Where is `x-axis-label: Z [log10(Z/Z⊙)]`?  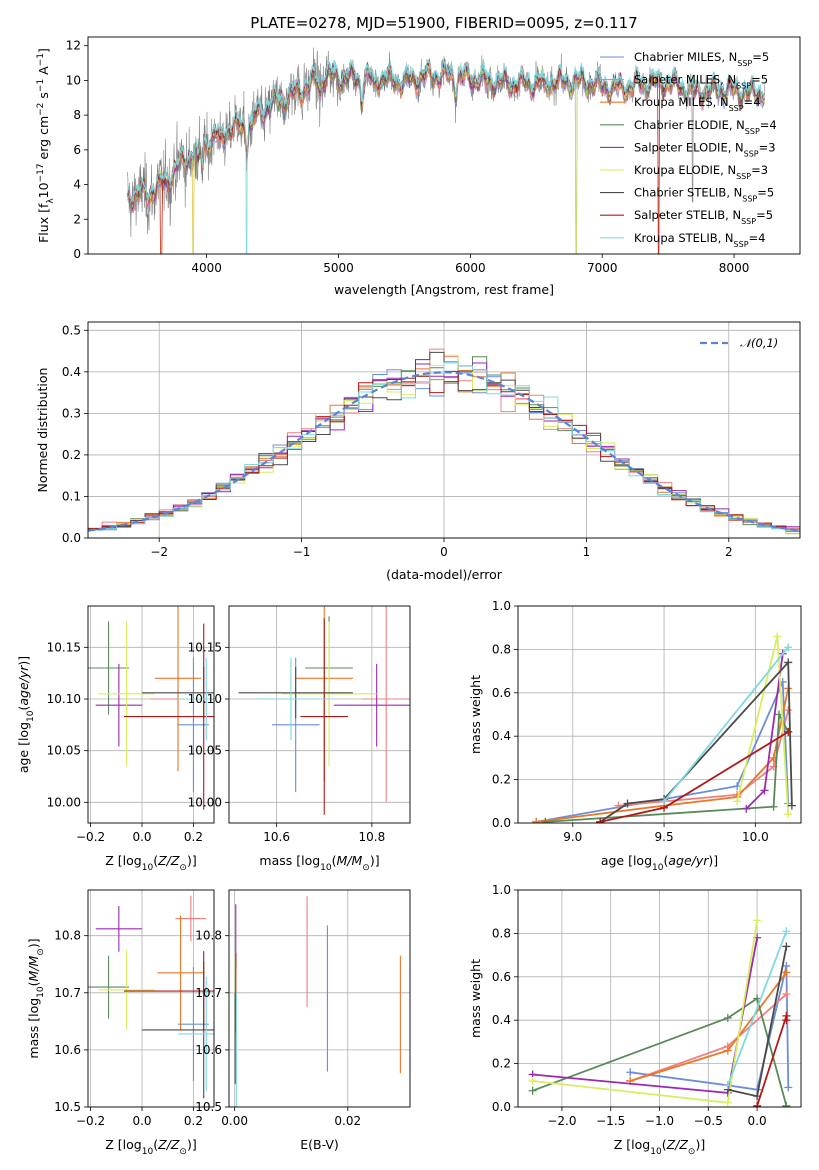 x-axis-label: Z [log10(Z/Z⊙)] is located at coordinates (150, 863).